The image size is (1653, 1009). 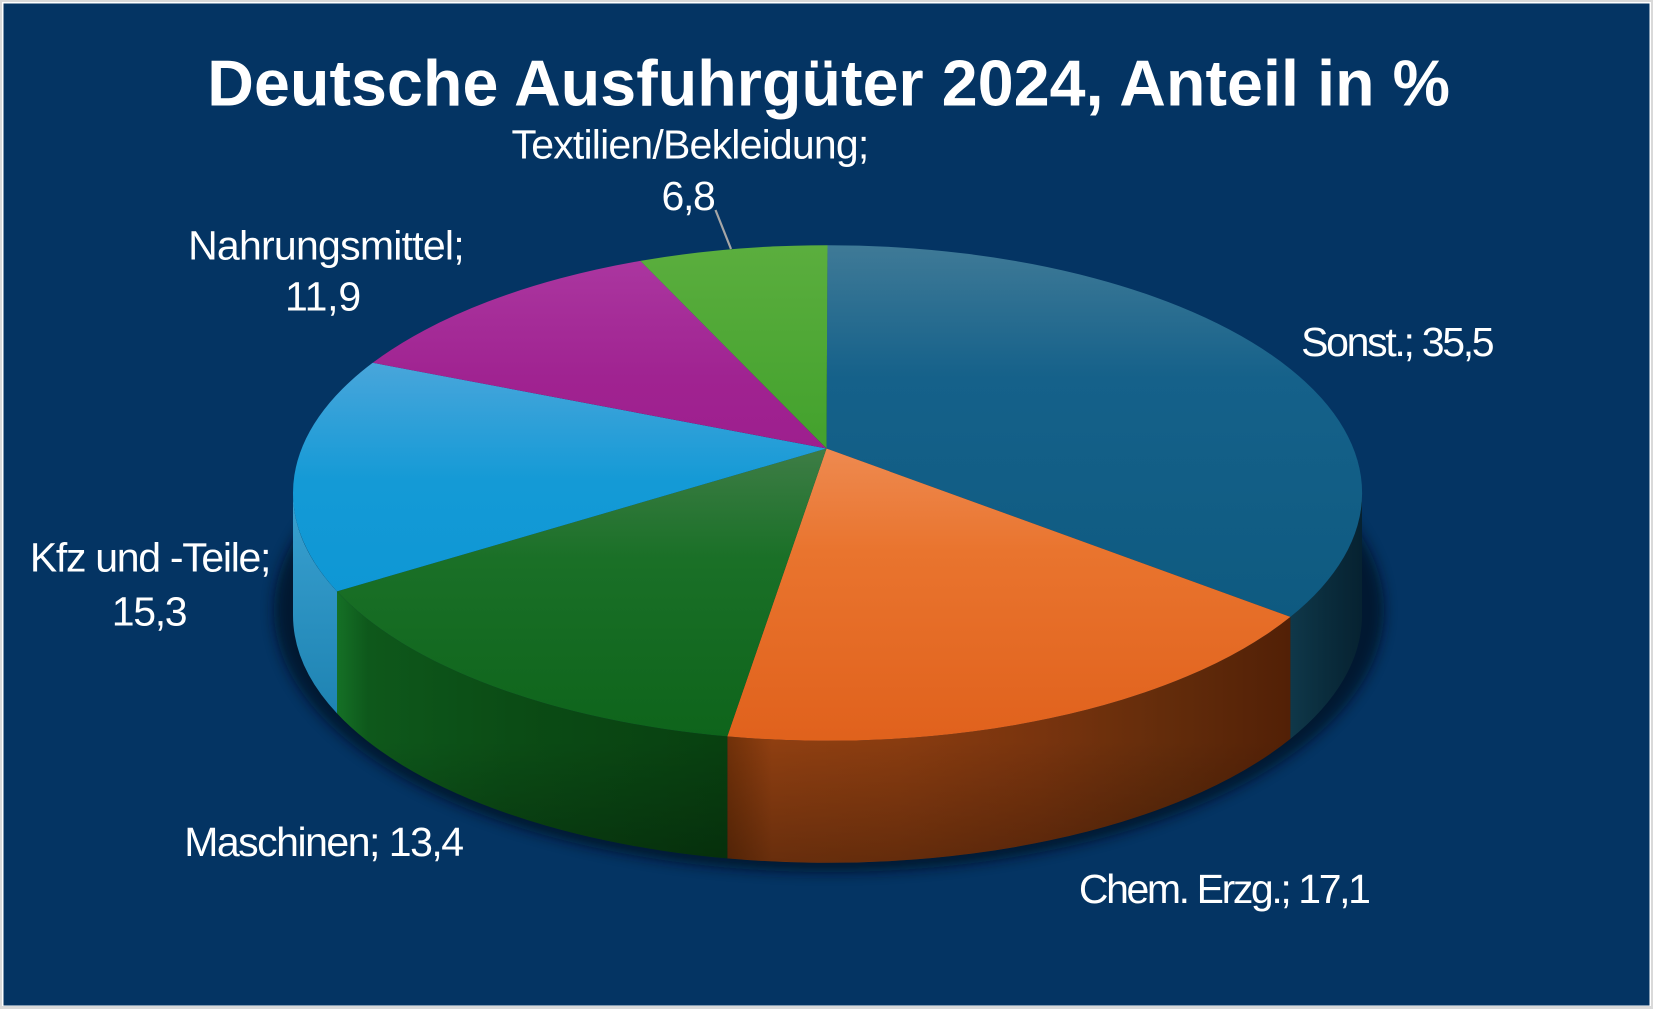 I want to click on svg-text: 11,9, so click(x=323, y=297).